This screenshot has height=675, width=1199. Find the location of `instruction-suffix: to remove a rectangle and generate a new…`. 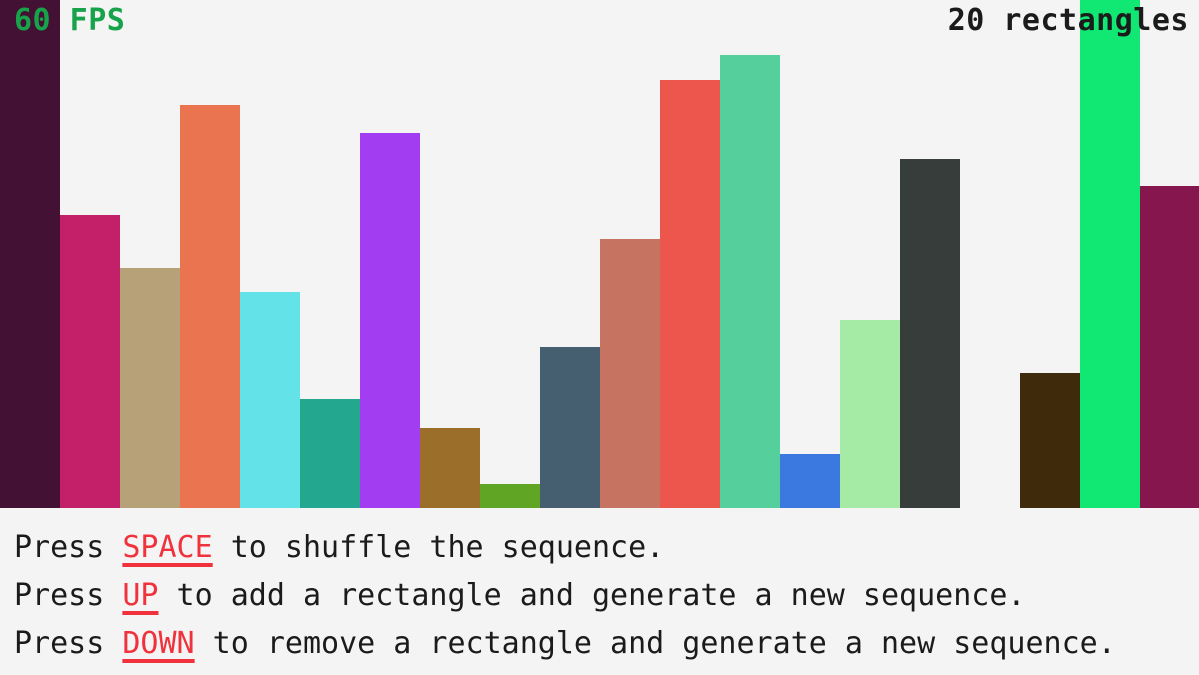

instruction-suffix: to remove a rectangle and generate a new… is located at coordinates (655, 643).